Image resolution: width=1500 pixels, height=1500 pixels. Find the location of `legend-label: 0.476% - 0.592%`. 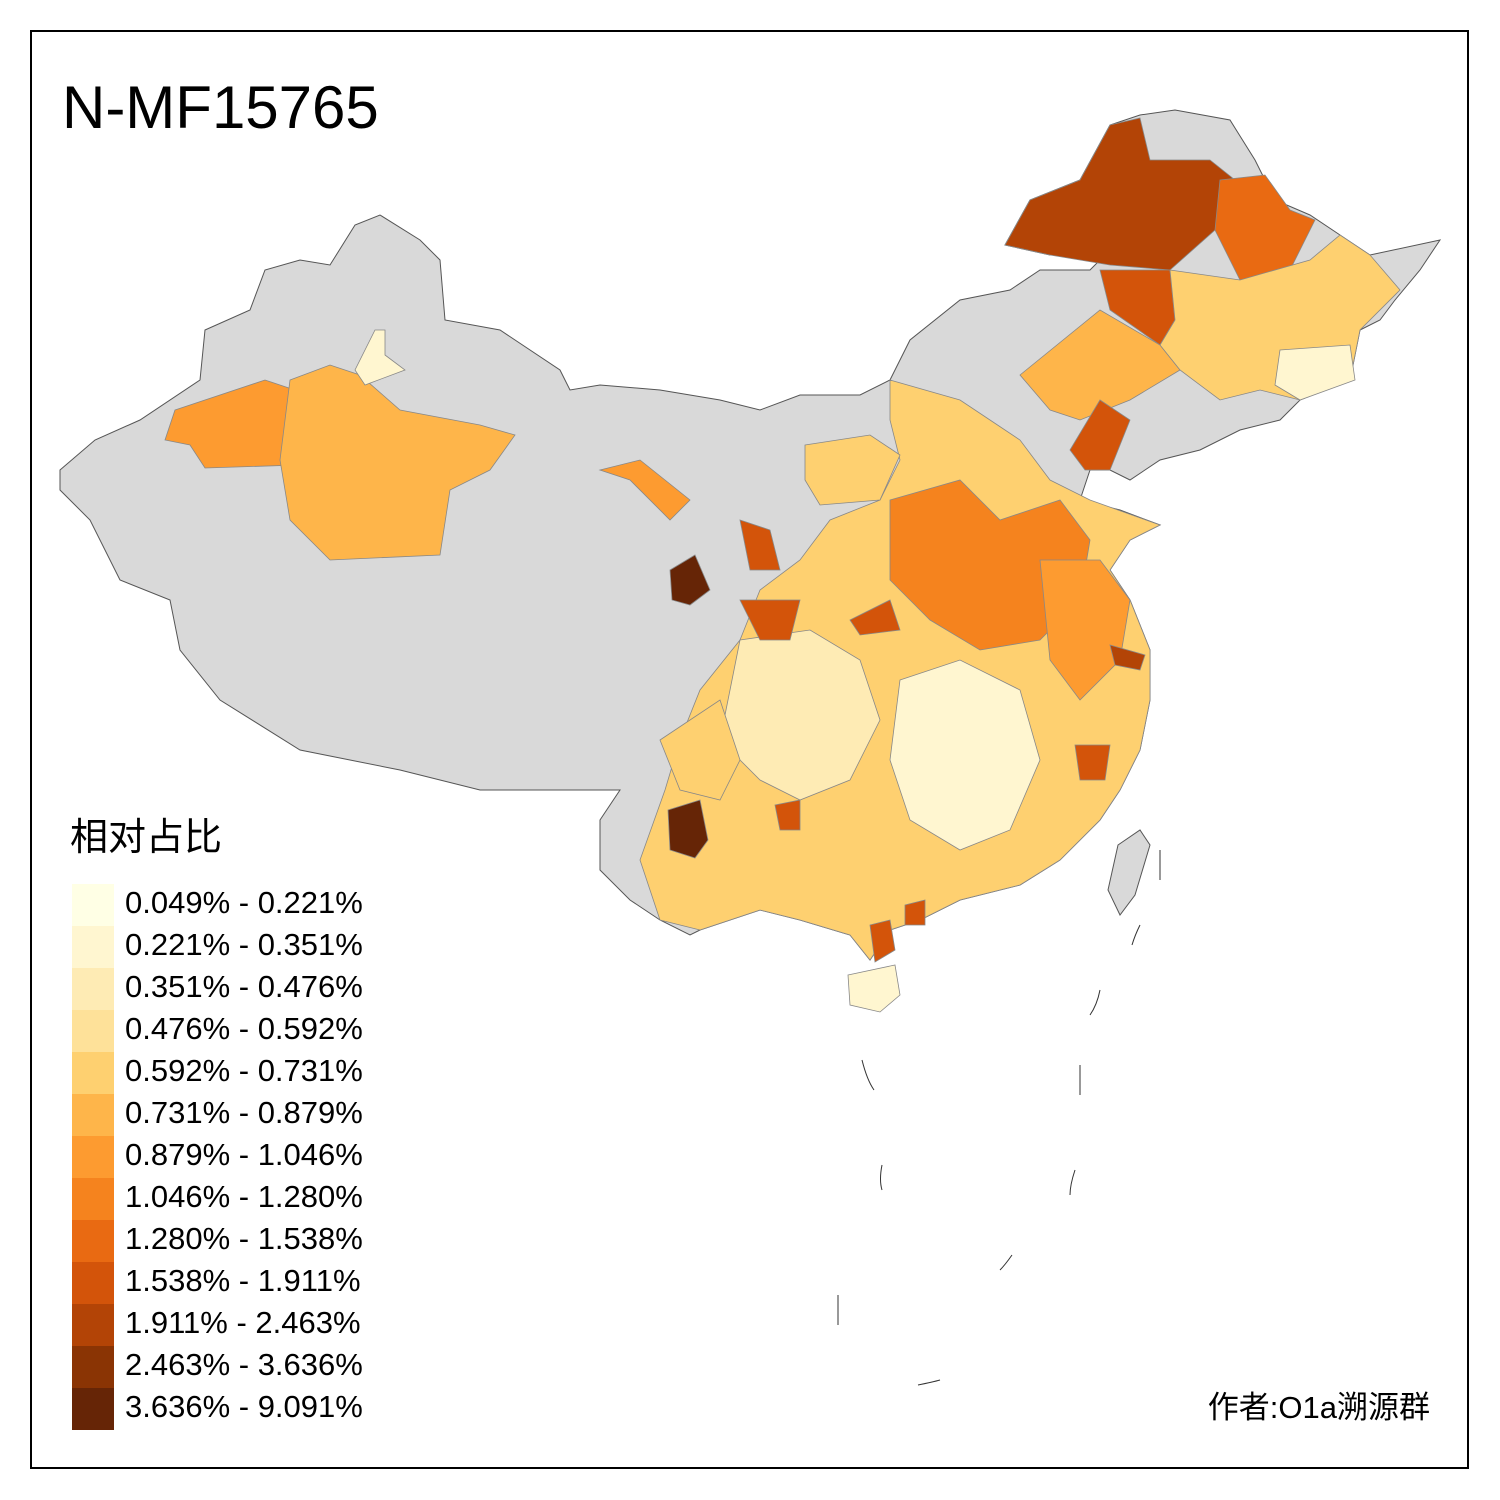

legend-label: 0.476% - 0.592% is located at coordinates (244, 1028).